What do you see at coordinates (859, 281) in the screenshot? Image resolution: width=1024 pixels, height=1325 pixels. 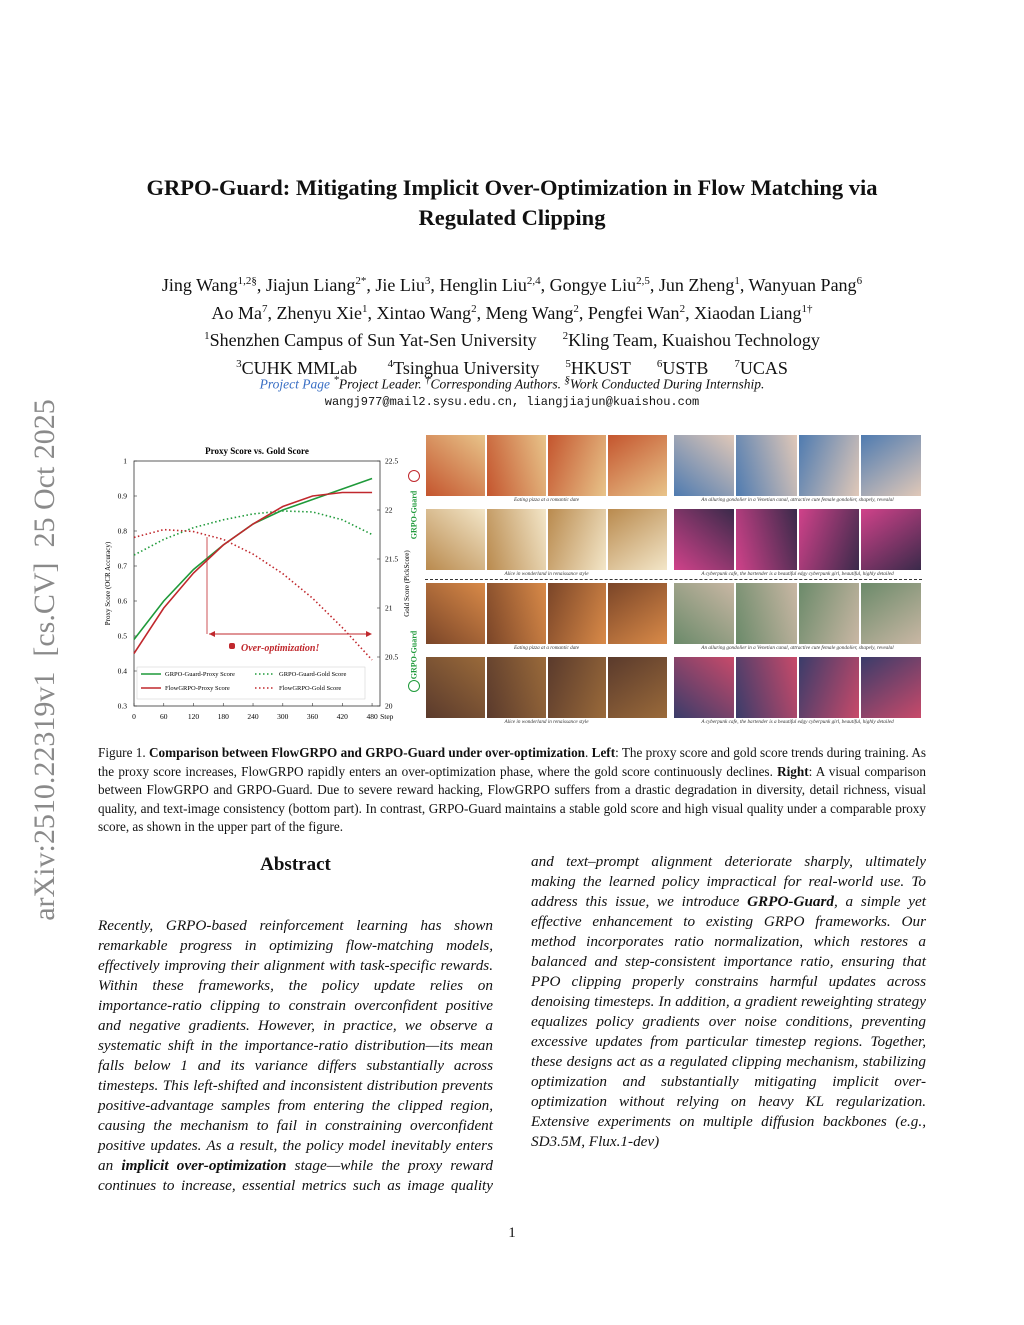 I see `author-sup: 6` at bounding box center [859, 281].